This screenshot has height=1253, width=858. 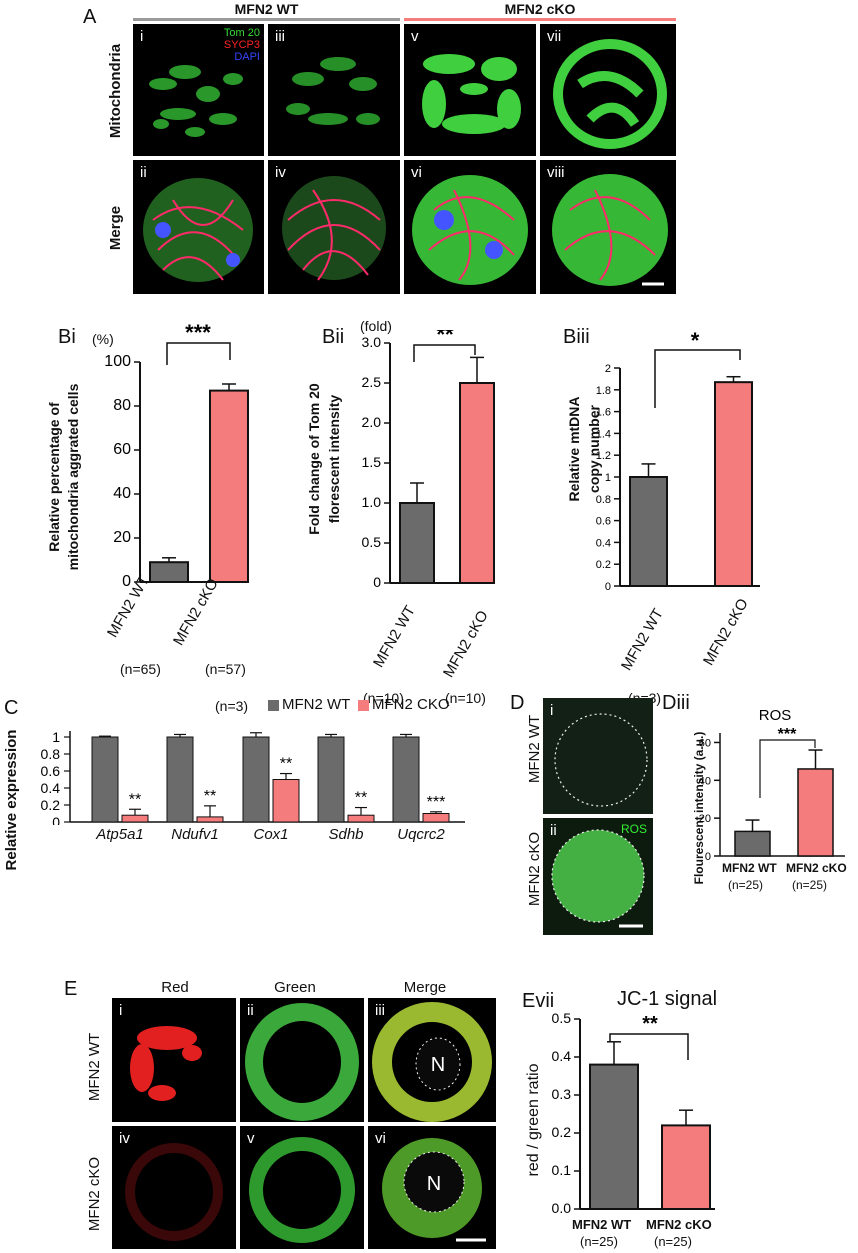 I want to click on micrograph-a-vii: vii, so click(x=608, y=90).